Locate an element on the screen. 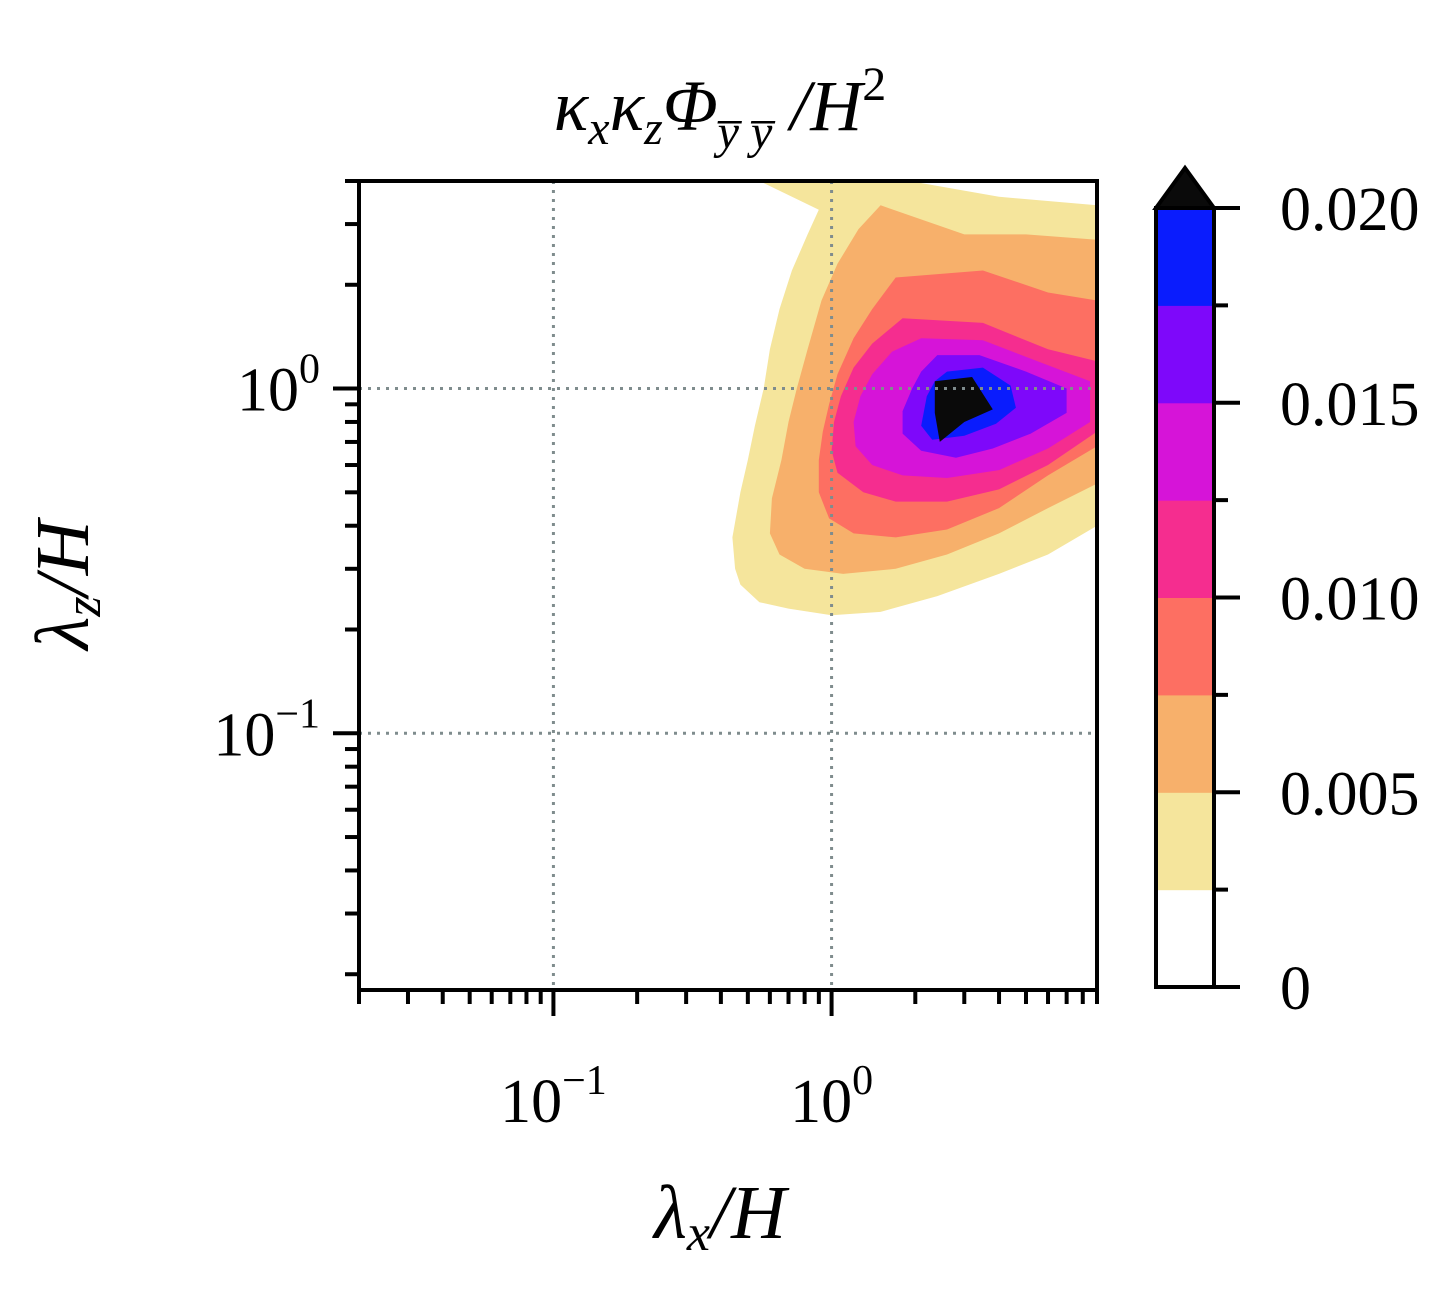  y-tick-label: 10⁻¹ is located at coordinates (266, 730).